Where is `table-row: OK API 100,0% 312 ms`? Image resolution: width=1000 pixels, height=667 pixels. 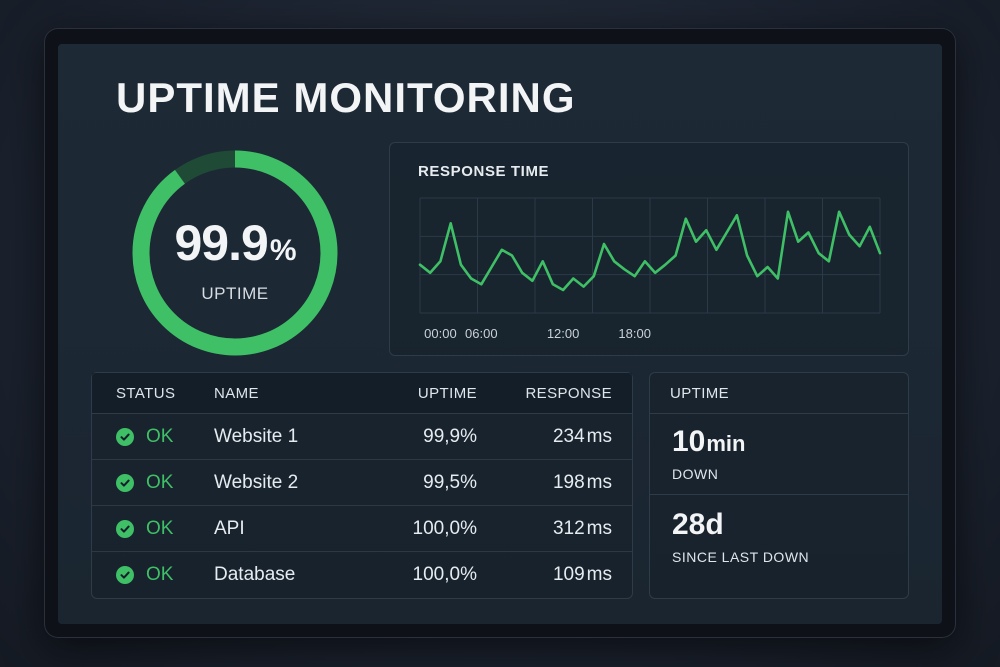
table-row: OK API 100,0% 312 ms is located at coordinates (362, 529).